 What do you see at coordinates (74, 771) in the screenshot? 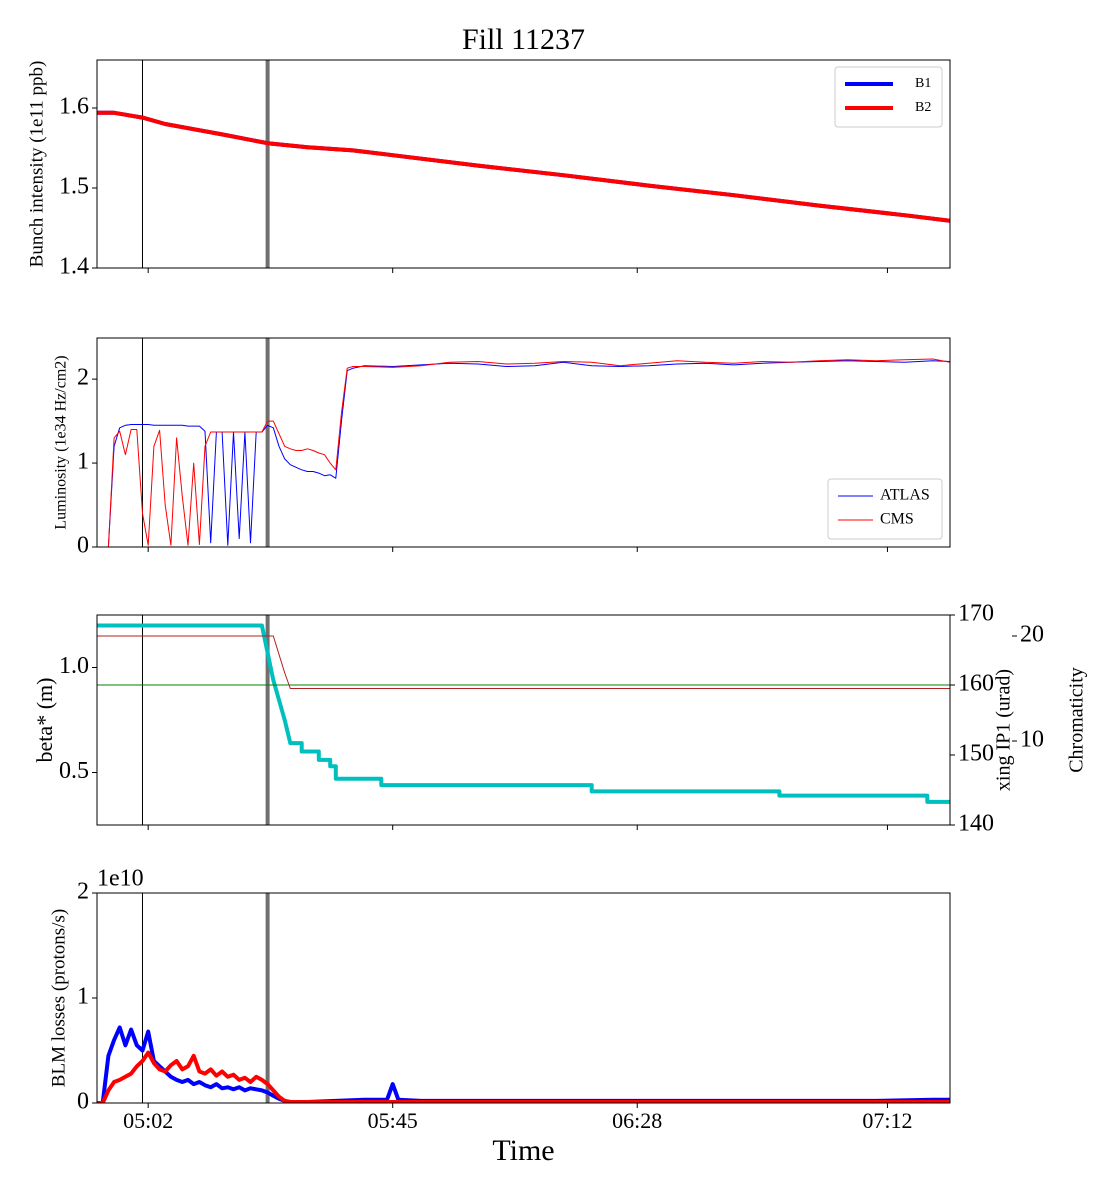
I see `y-tick-label: 0.5` at bounding box center [74, 771].